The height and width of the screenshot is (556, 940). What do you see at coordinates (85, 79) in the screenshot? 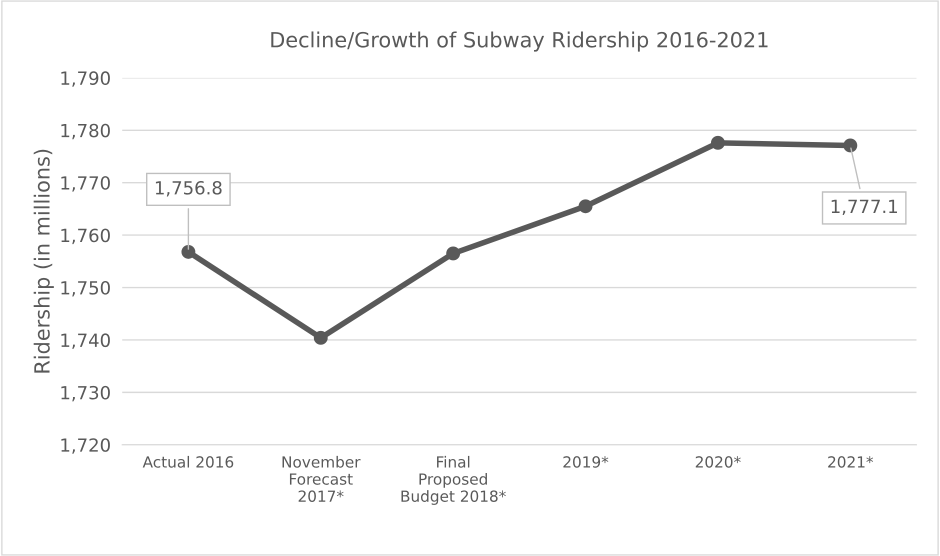
I see `y-tick-label: 1,790` at bounding box center [85, 79].